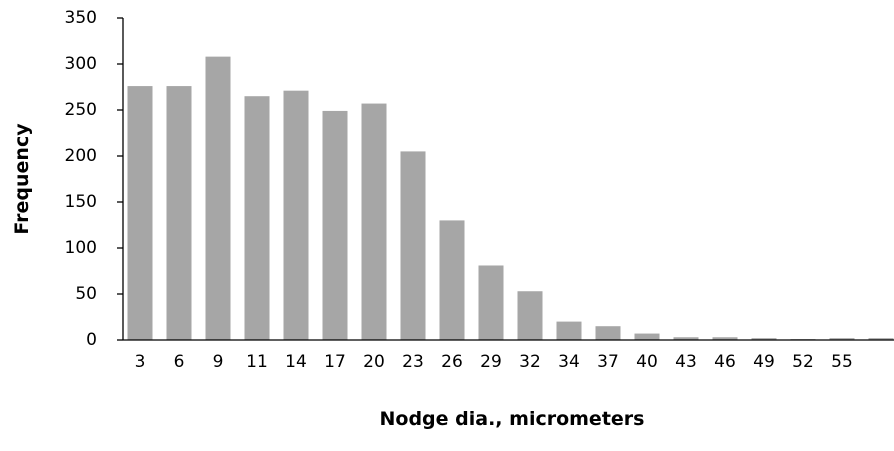 The image size is (894, 451). Describe the element at coordinates (140, 362) in the screenshot. I see `x-tick-label: 3` at that location.